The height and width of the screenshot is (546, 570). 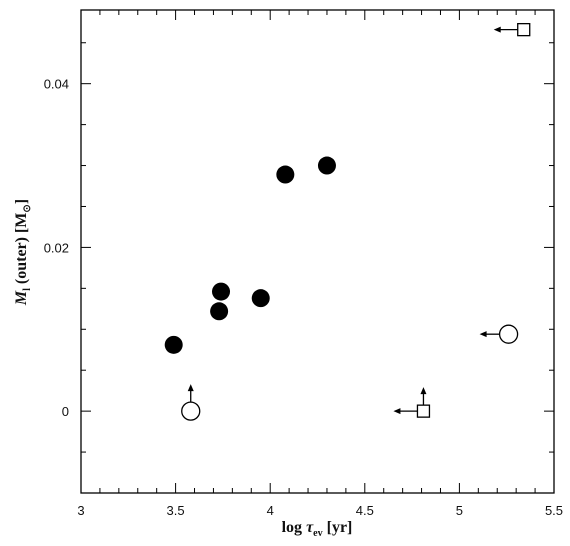 I want to click on y-axis-label-sub: l, so click(x=27, y=289).